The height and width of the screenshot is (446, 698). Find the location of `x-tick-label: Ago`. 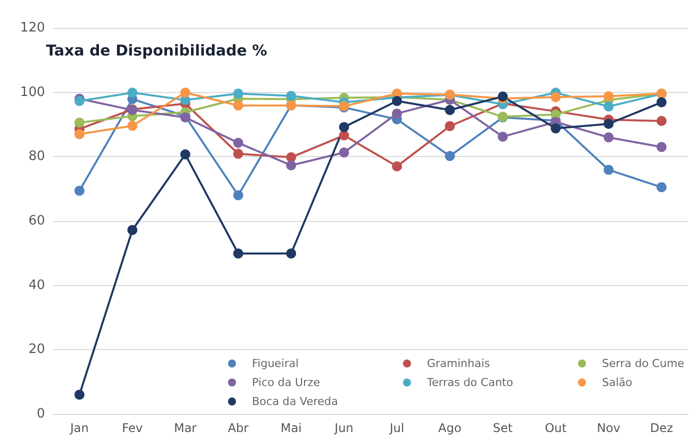

x-tick-label: Ago is located at coordinates (450, 428).